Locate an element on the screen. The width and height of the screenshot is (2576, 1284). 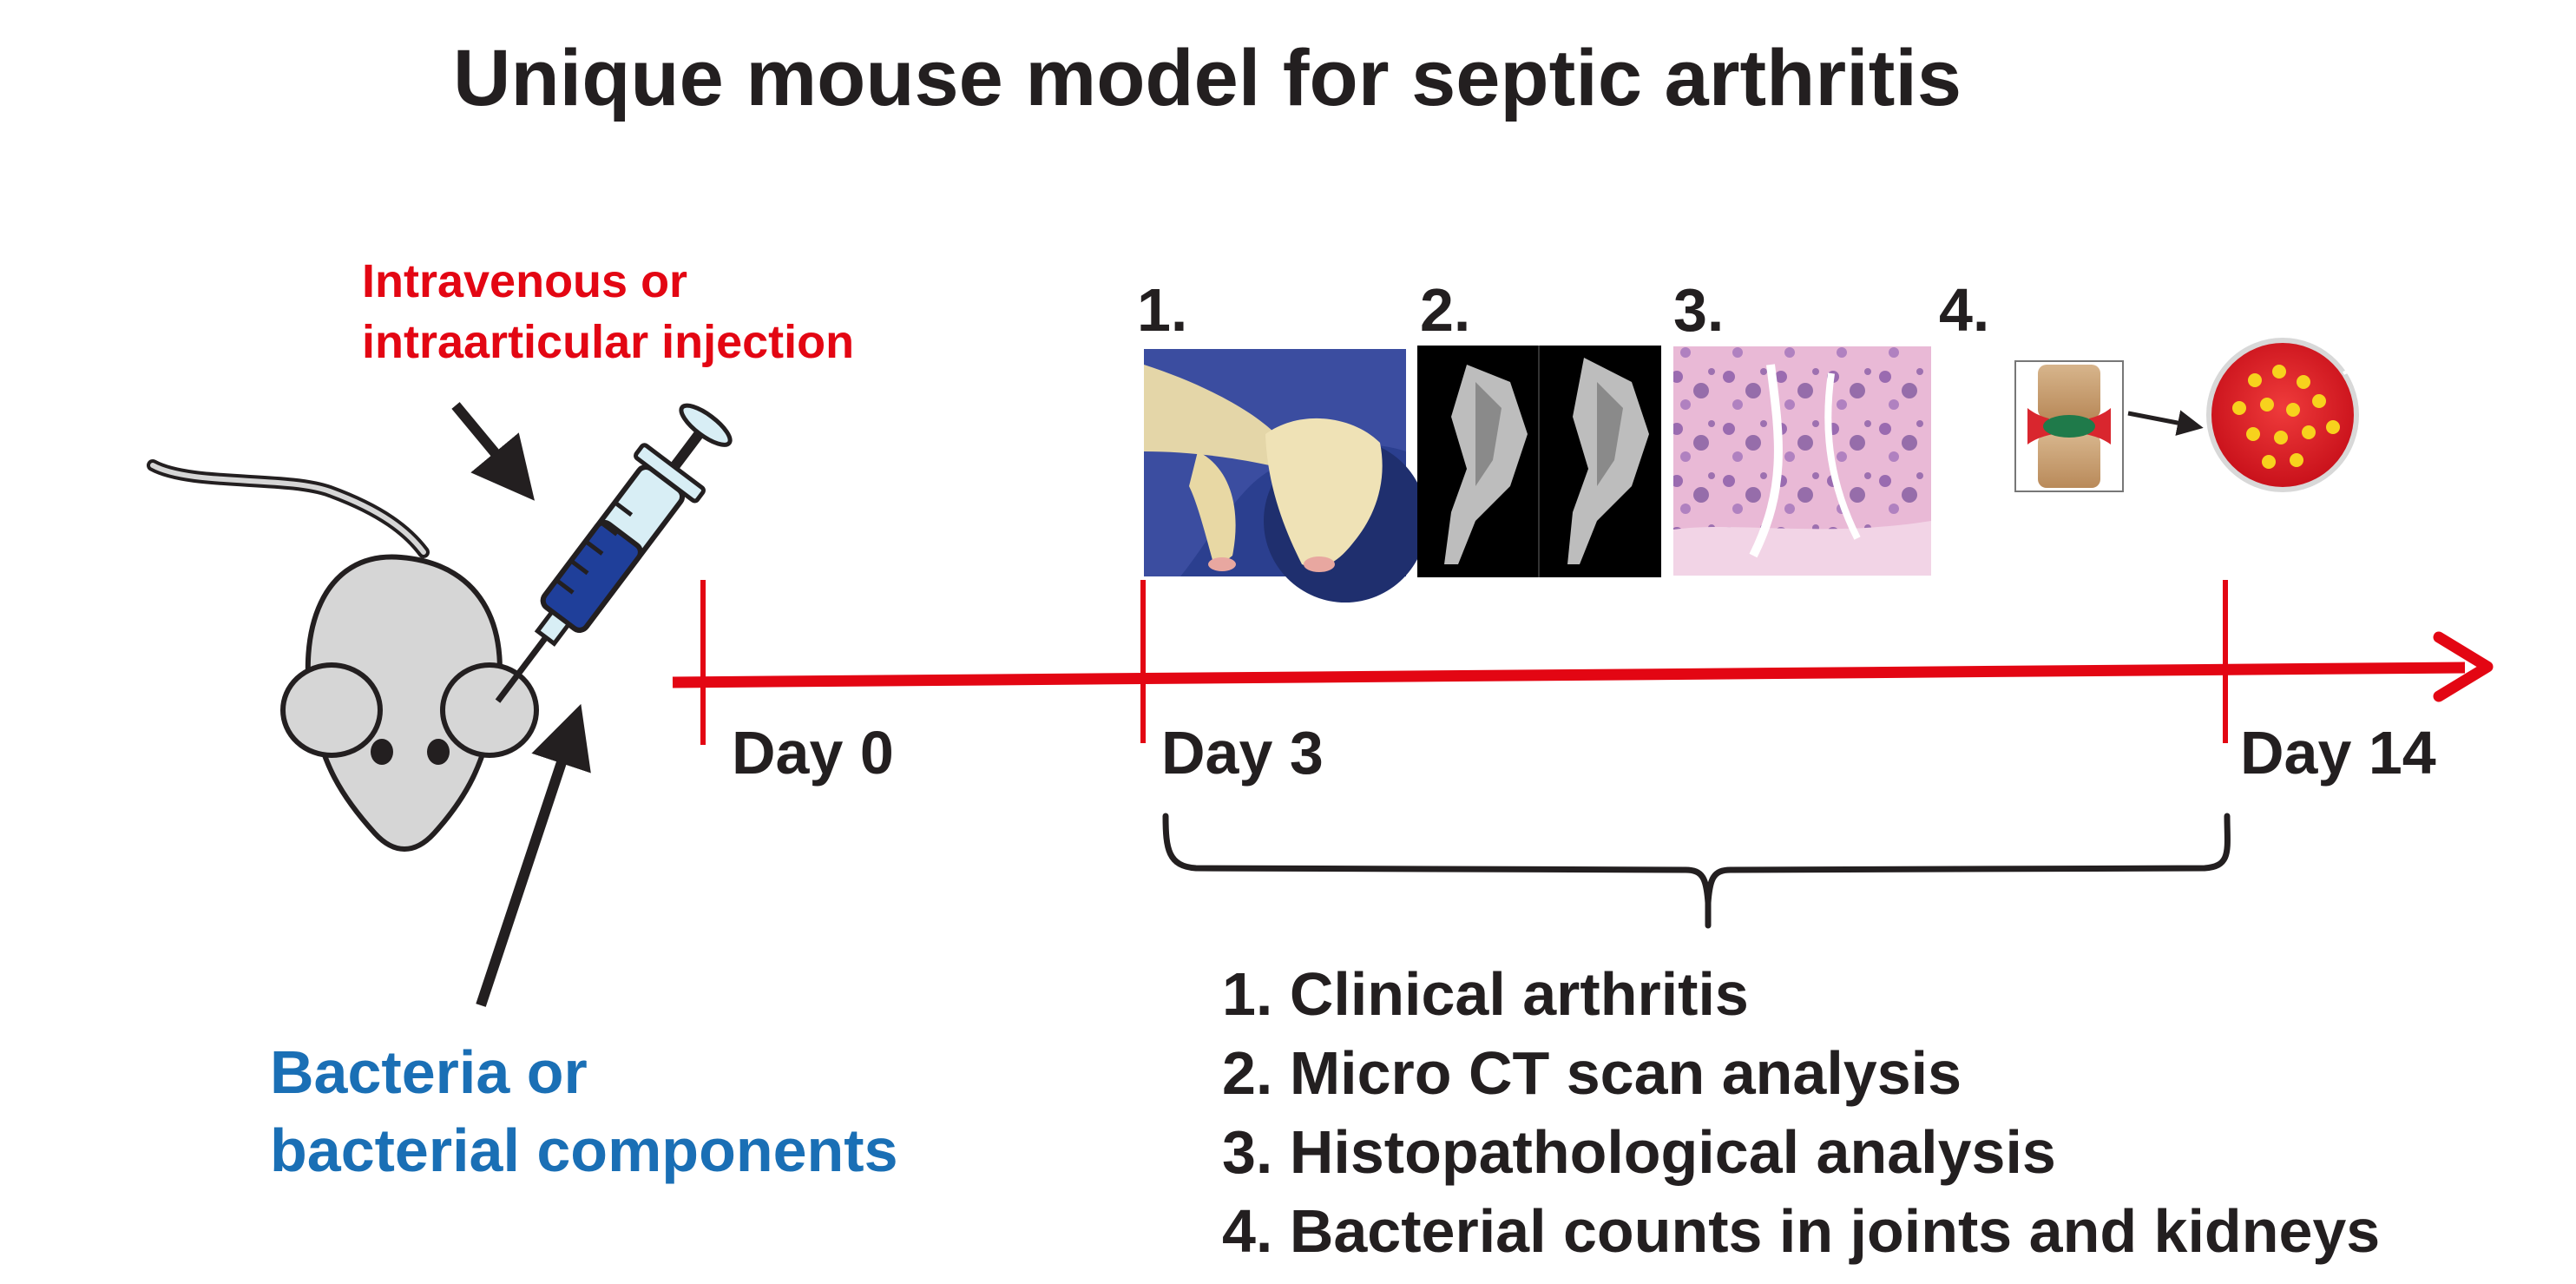
mouse-icon is located at coordinates (343, 655).